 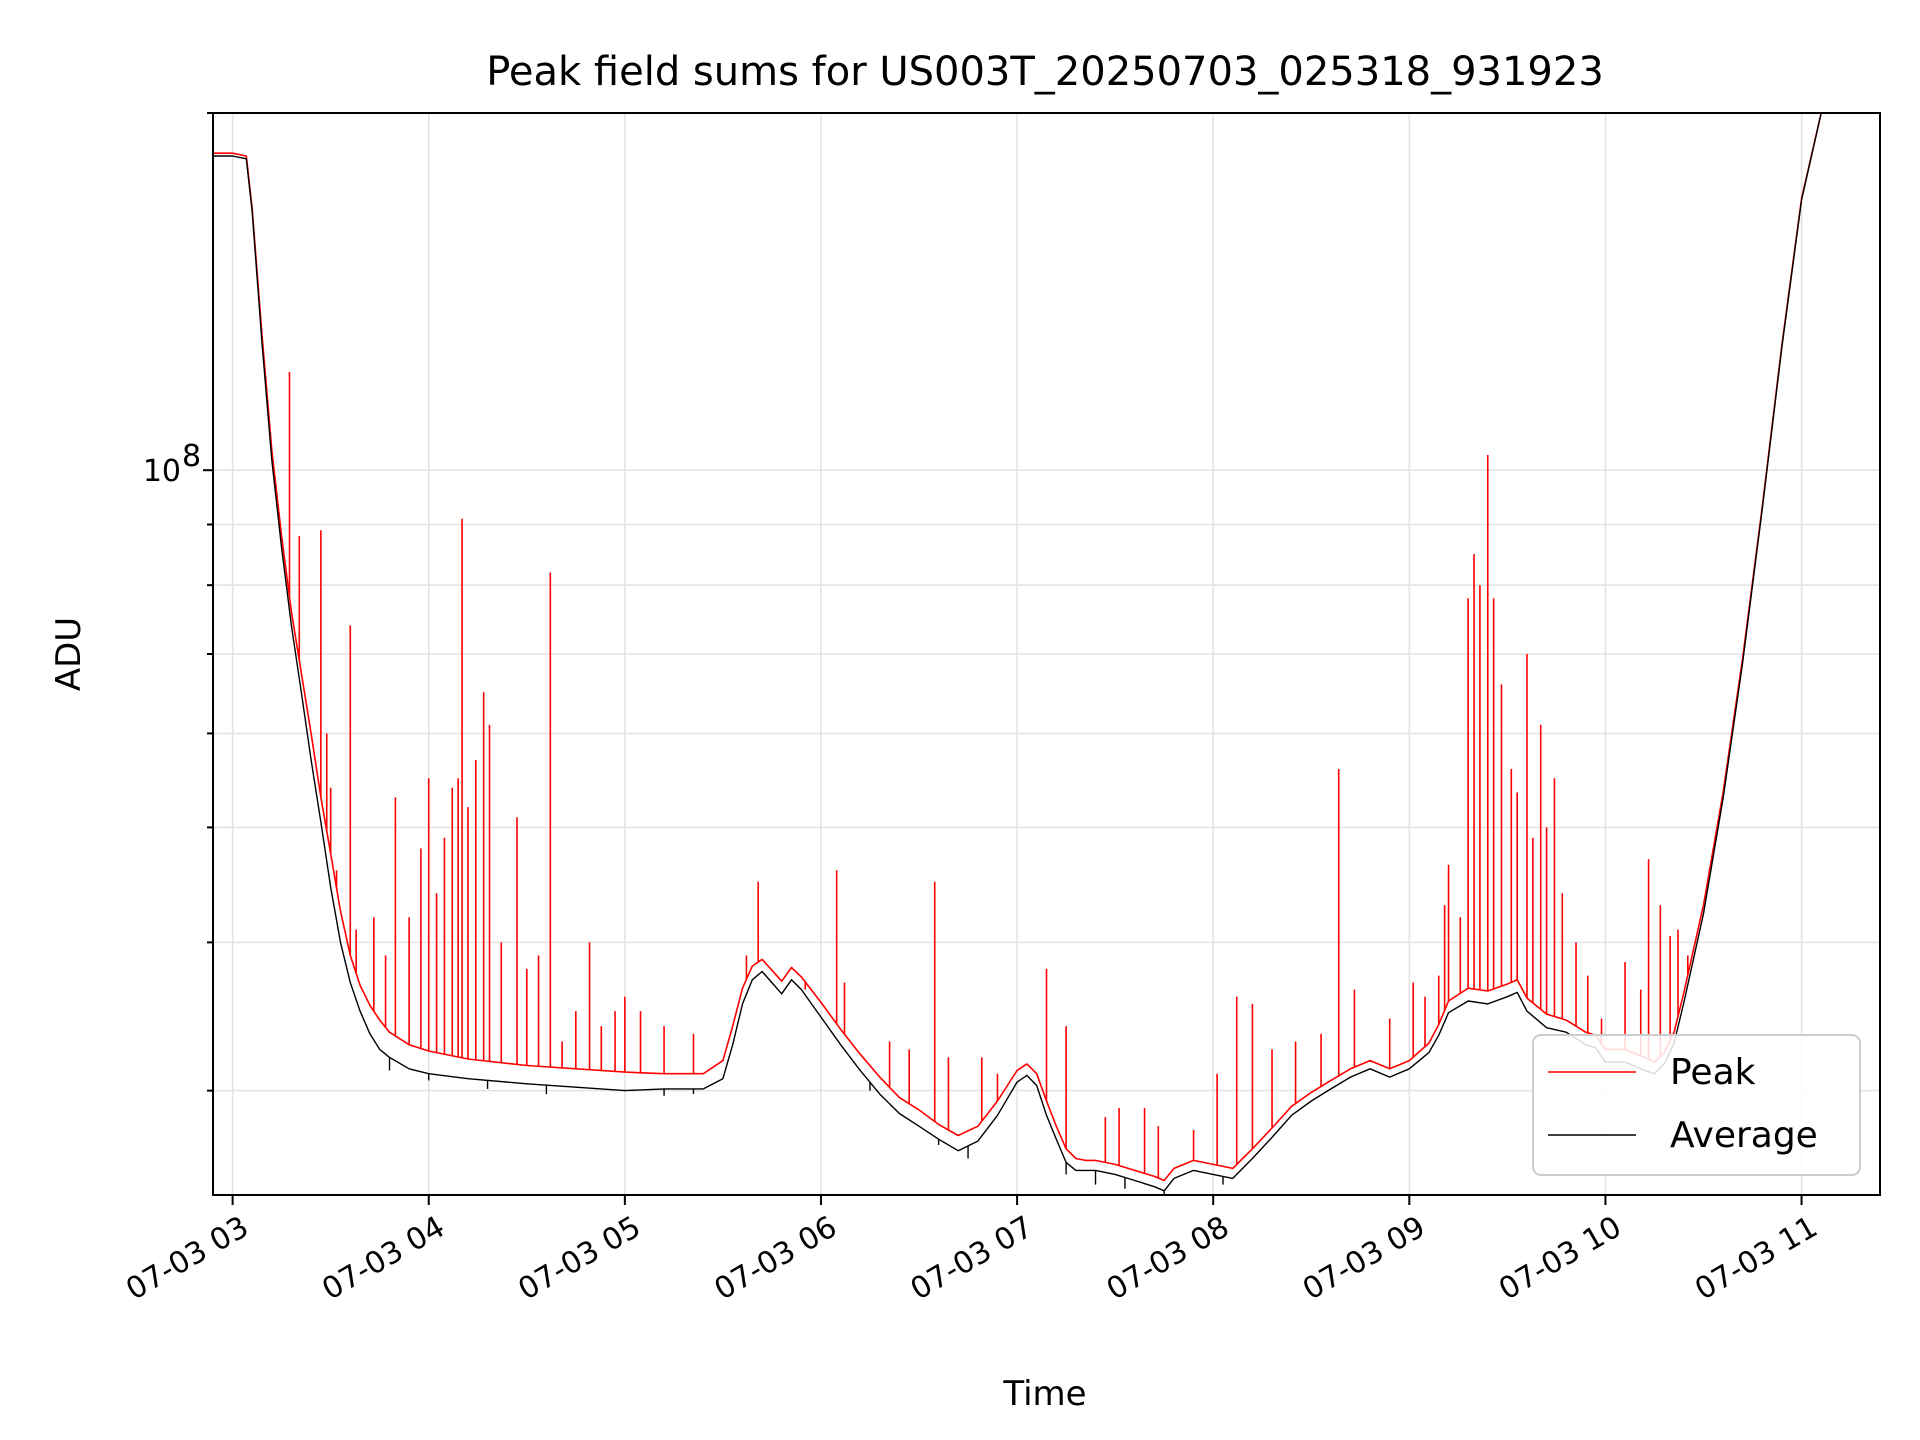 What do you see at coordinates (1364, 1259) in the screenshot?
I see `x-tick-label: 07-03 09` at bounding box center [1364, 1259].